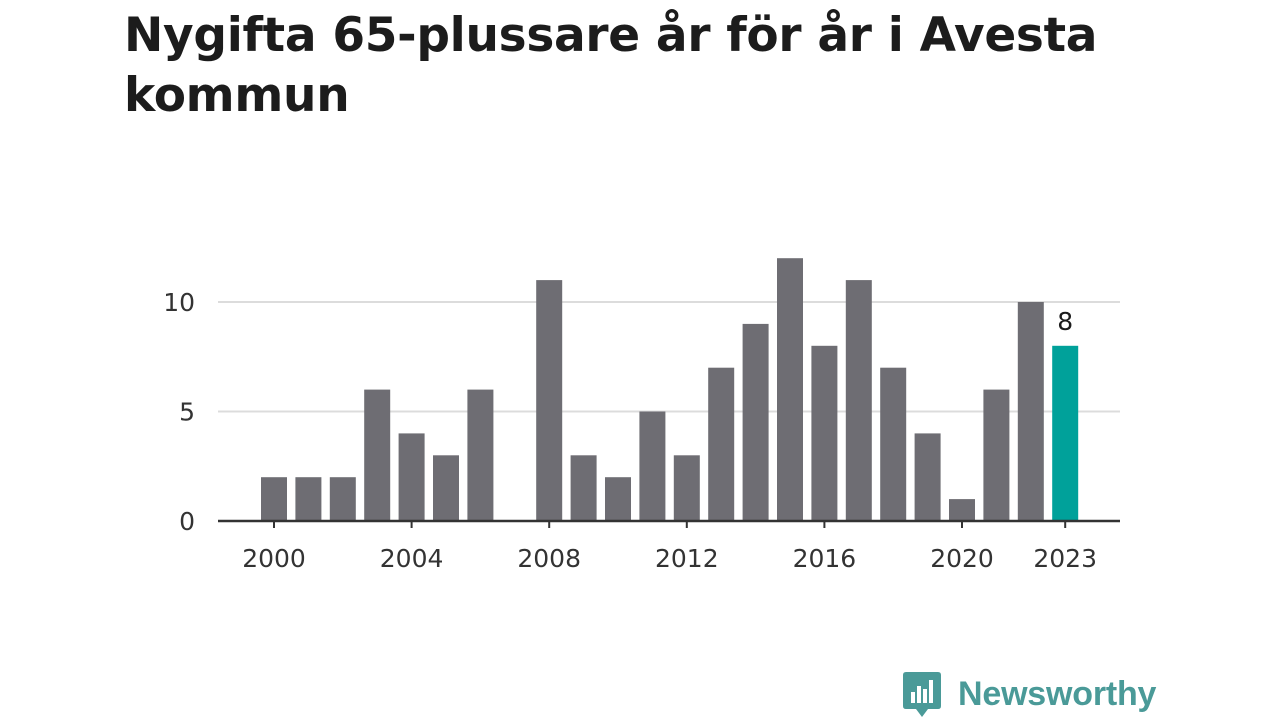 Image resolution: width=1280 pixels, height=720 pixels. I want to click on bar-2023, so click(1065, 433).